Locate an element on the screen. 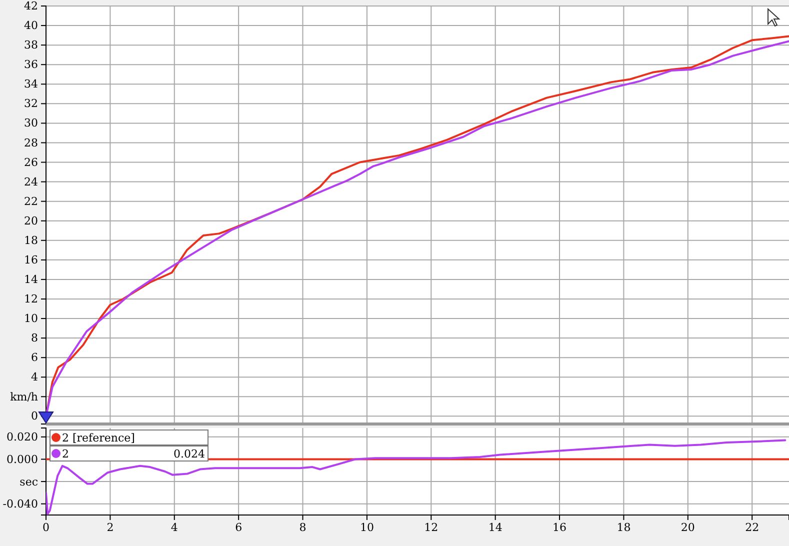 The image size is (789, 546). y-tick-label: 0 is located at coordinates (34, 416).